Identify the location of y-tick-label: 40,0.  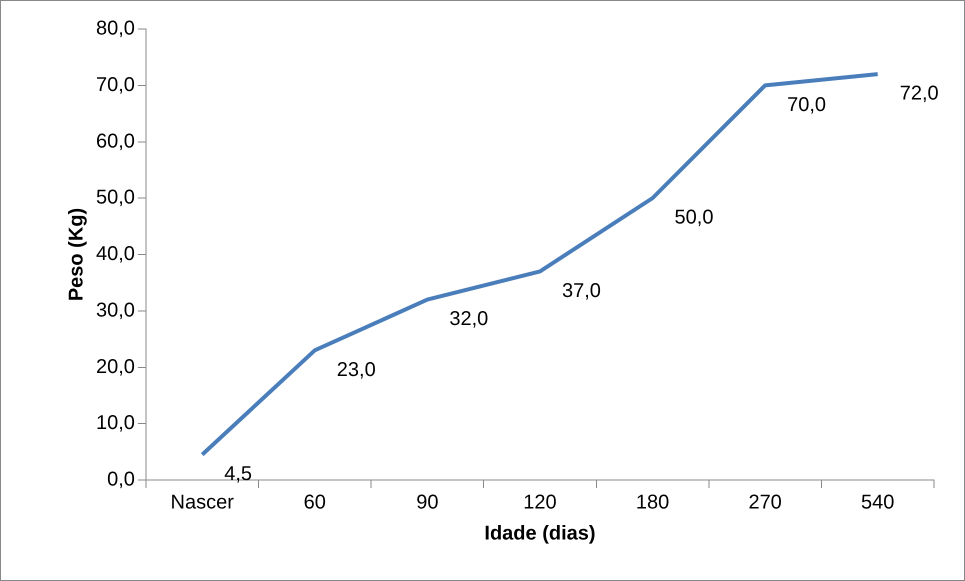
(115, 254).